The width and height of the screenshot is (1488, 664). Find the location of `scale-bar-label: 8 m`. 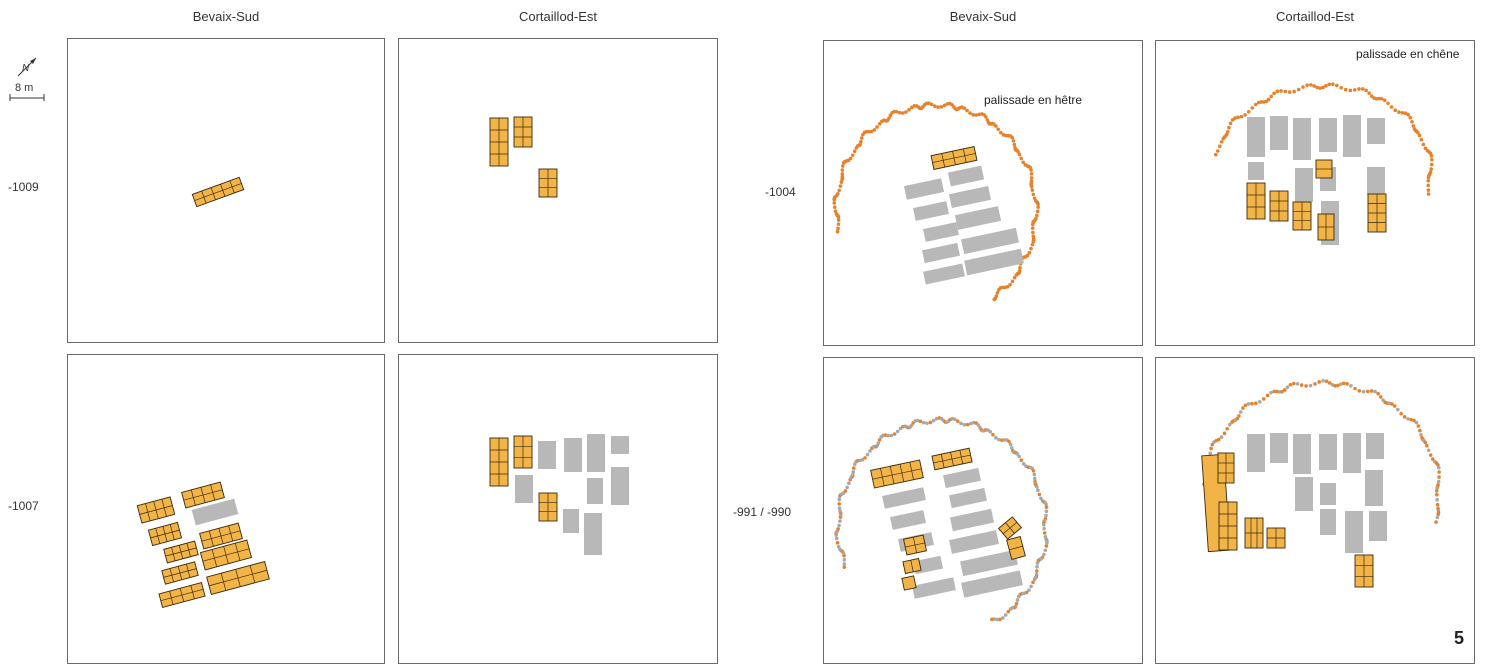

scale-bar-label: 8 m is located at coordinates (24, 88).